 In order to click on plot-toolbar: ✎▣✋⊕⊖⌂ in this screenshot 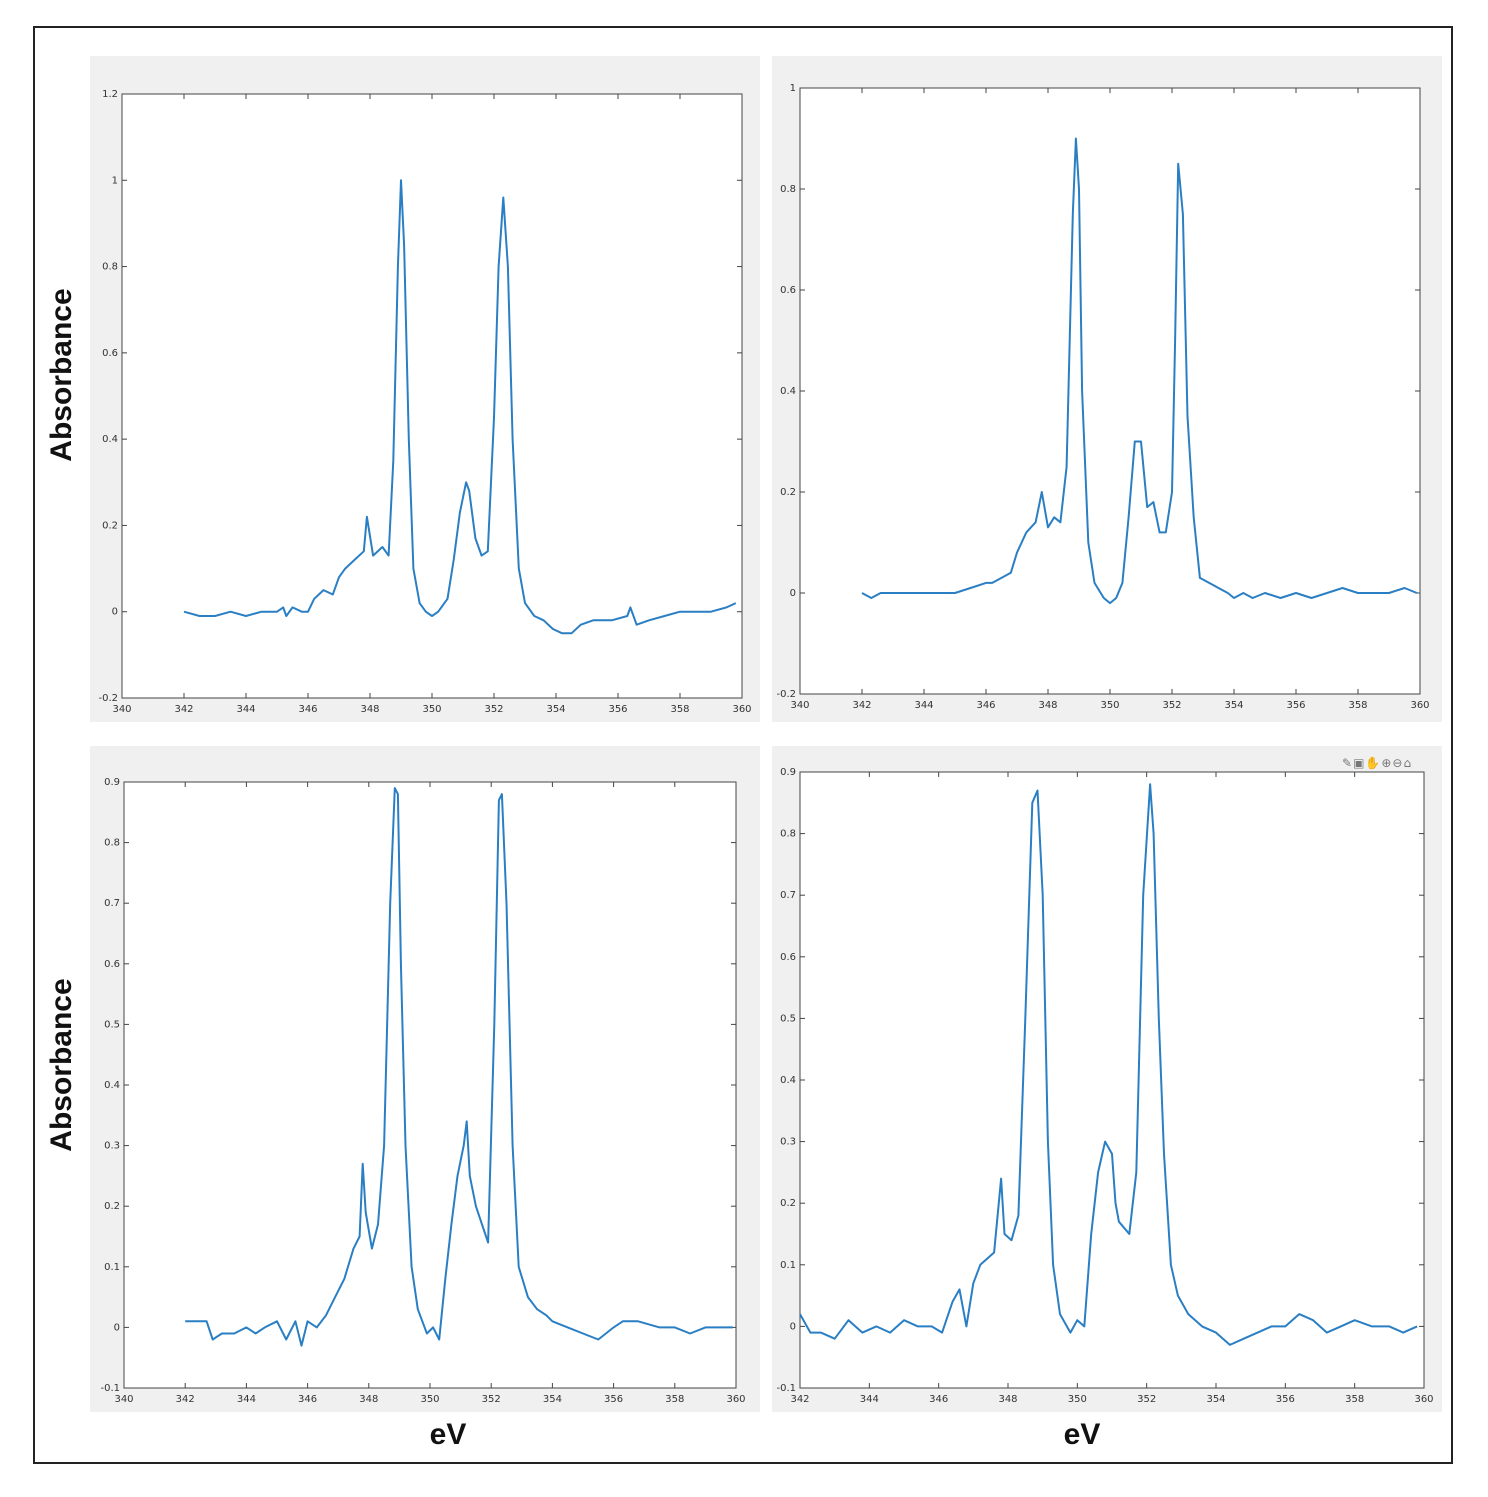, I will do `click(1377, 763)`.